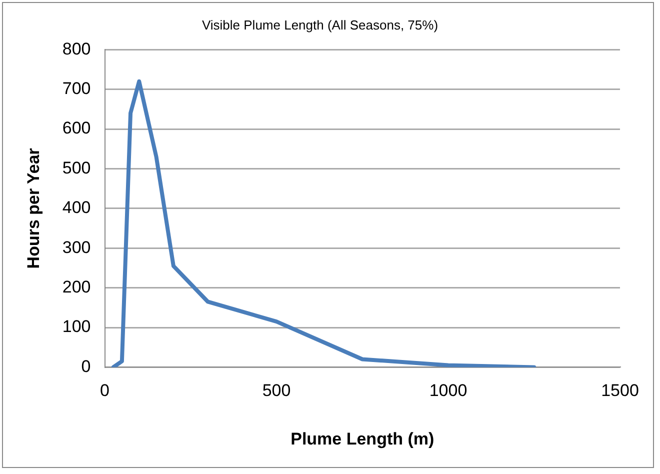 This screenshot has width=660, height=474. I want to click on y-tick-label: 700, so click(76, 88).